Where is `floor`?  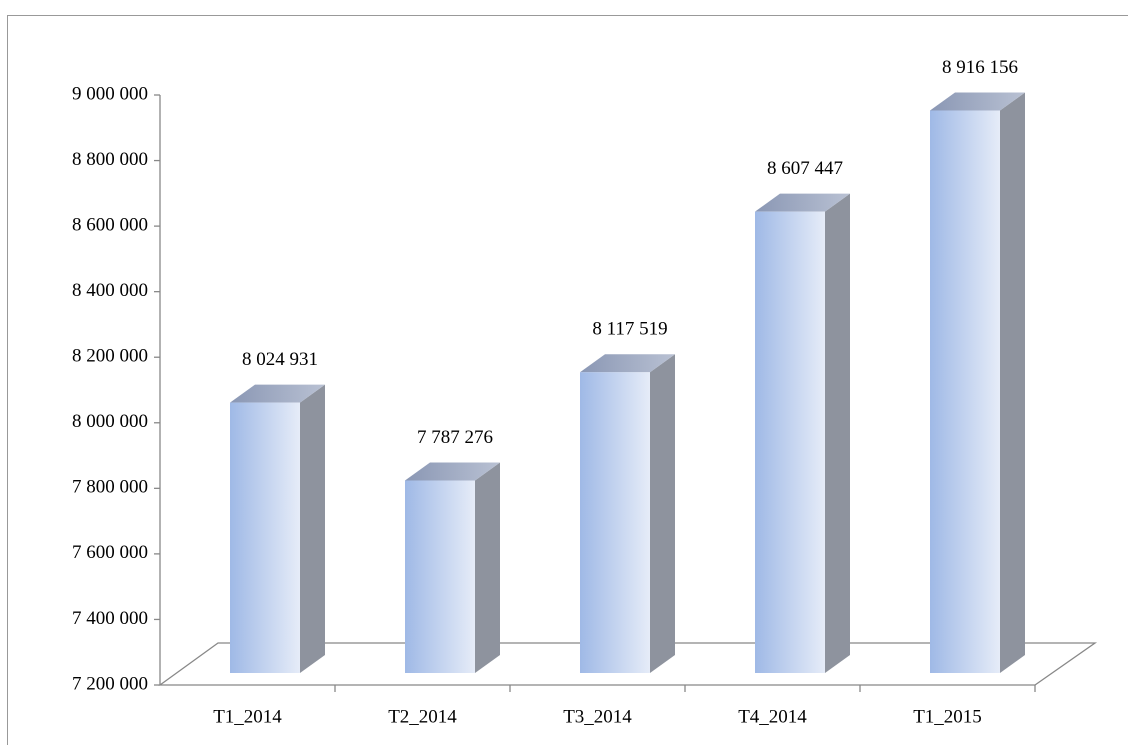 floor is located at coordinates (627, 664).